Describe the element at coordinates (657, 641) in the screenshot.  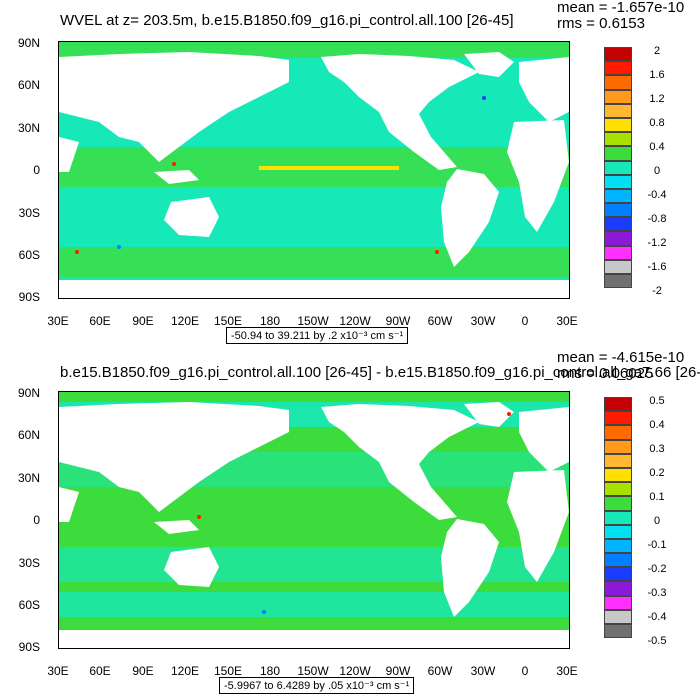
I see `colorbar-label: -0.5` at that location.